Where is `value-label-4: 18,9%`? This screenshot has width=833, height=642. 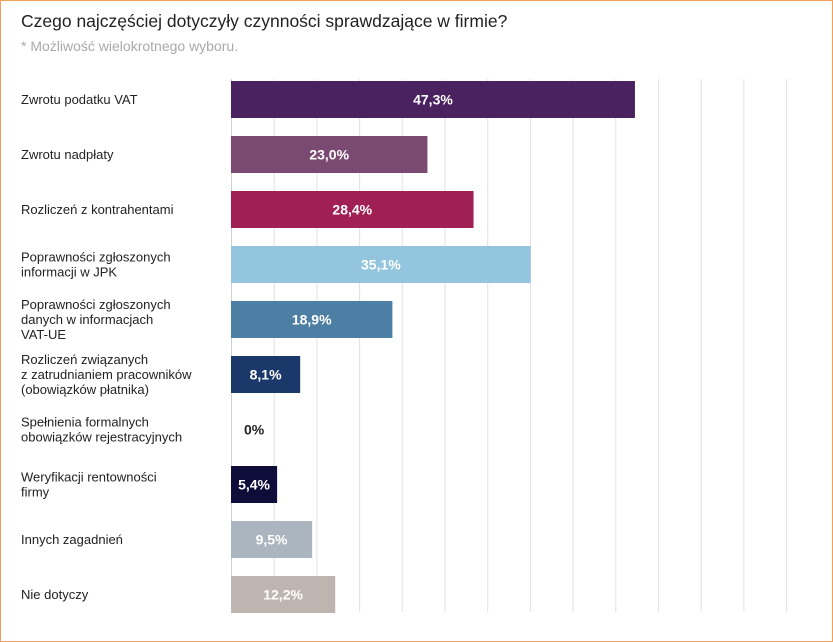
value-label-4: 18,9% is located at coordinates (312, 320).